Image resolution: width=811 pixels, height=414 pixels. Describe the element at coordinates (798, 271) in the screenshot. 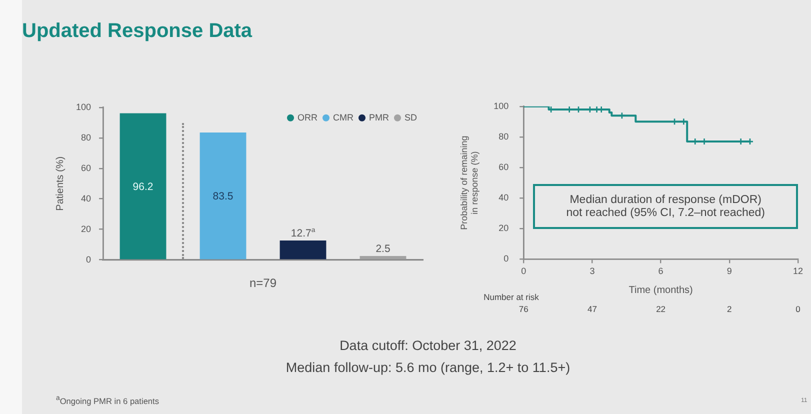

I see `x-tick-label: 12` at that location.